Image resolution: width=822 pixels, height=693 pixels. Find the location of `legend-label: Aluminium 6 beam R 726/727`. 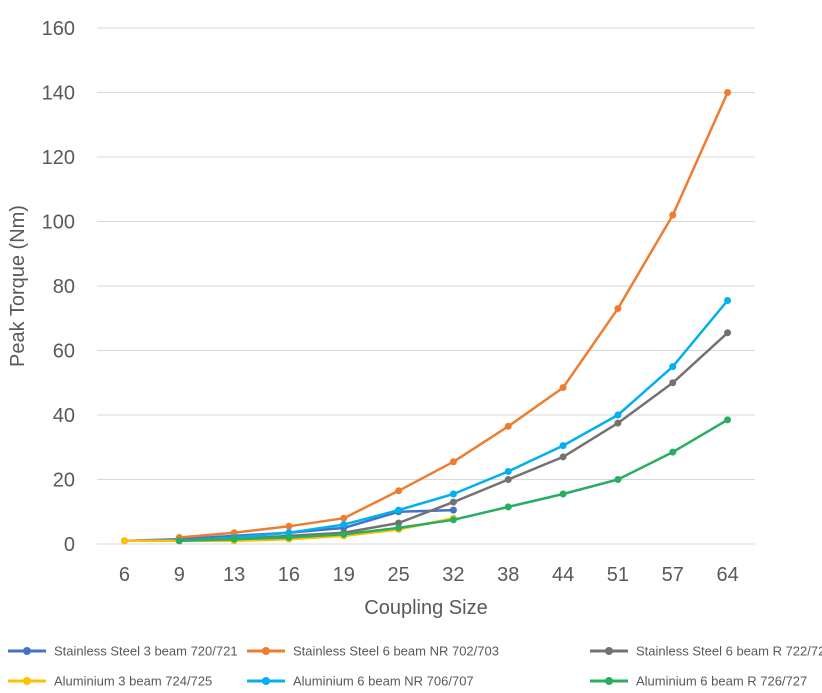

legend-label: Aluminium 6 beam R 726/727 is located at coordinates (721, 681).